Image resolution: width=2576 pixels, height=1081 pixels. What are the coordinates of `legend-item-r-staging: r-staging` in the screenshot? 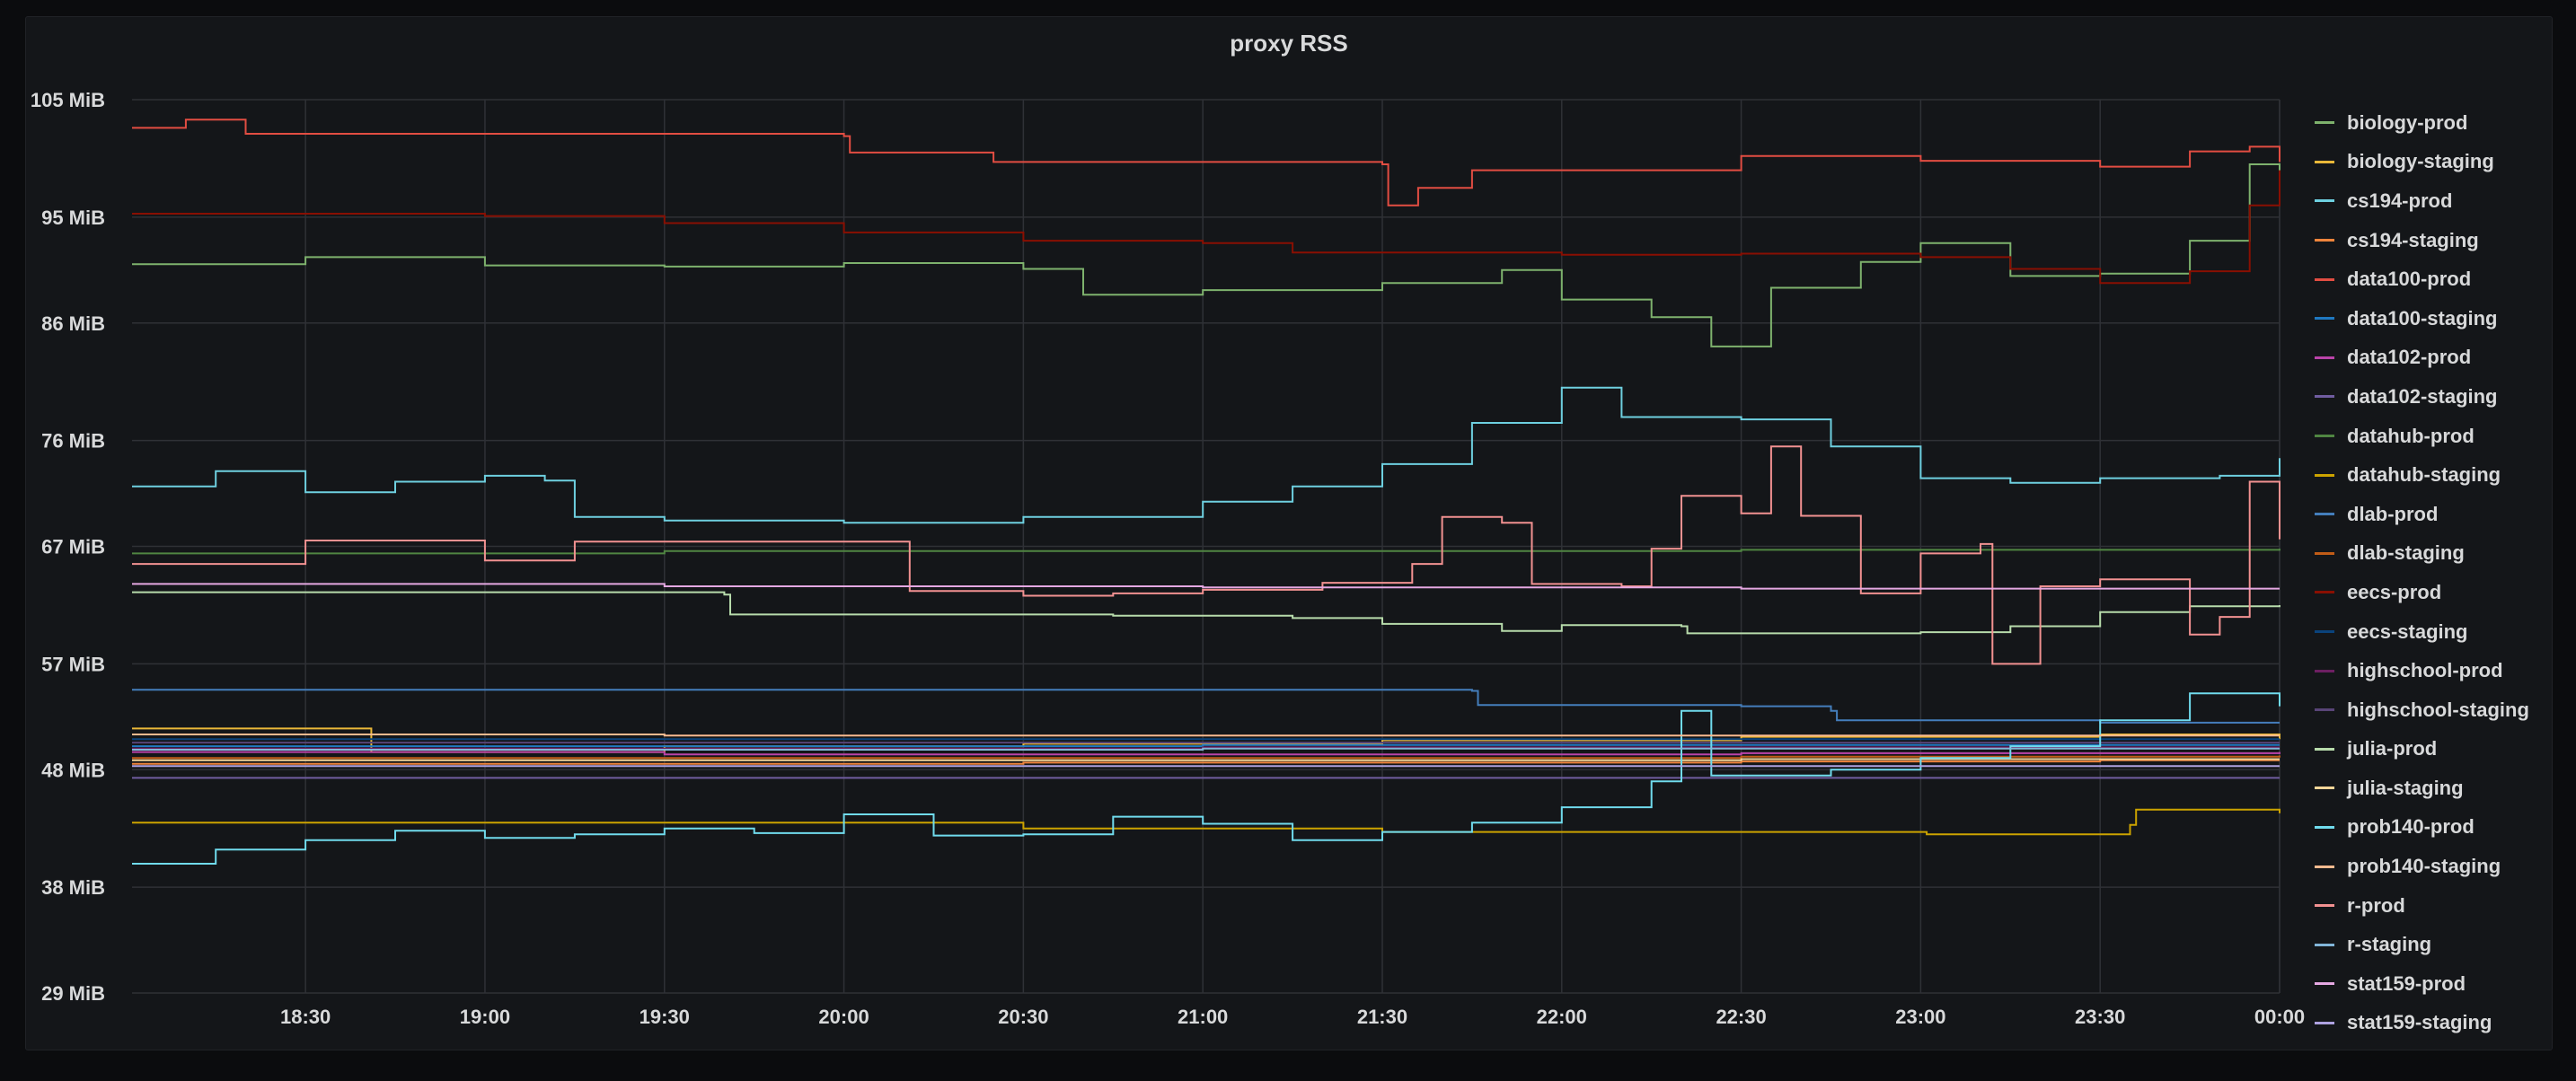 It's located at (2445, 944).